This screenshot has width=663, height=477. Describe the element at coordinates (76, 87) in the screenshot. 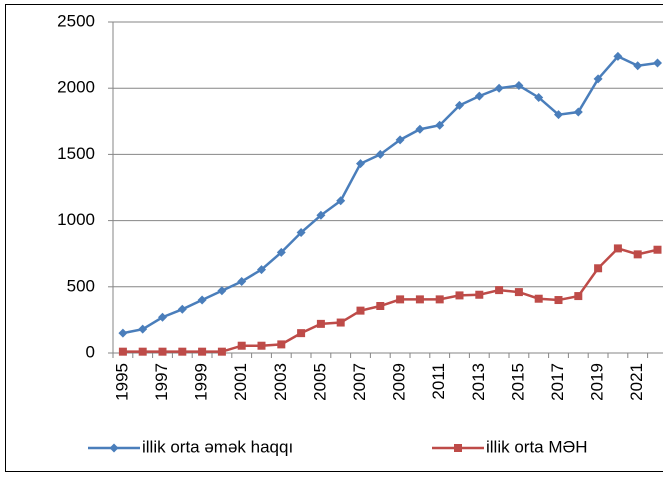

I see `y-tick-label: 2000` at that location.